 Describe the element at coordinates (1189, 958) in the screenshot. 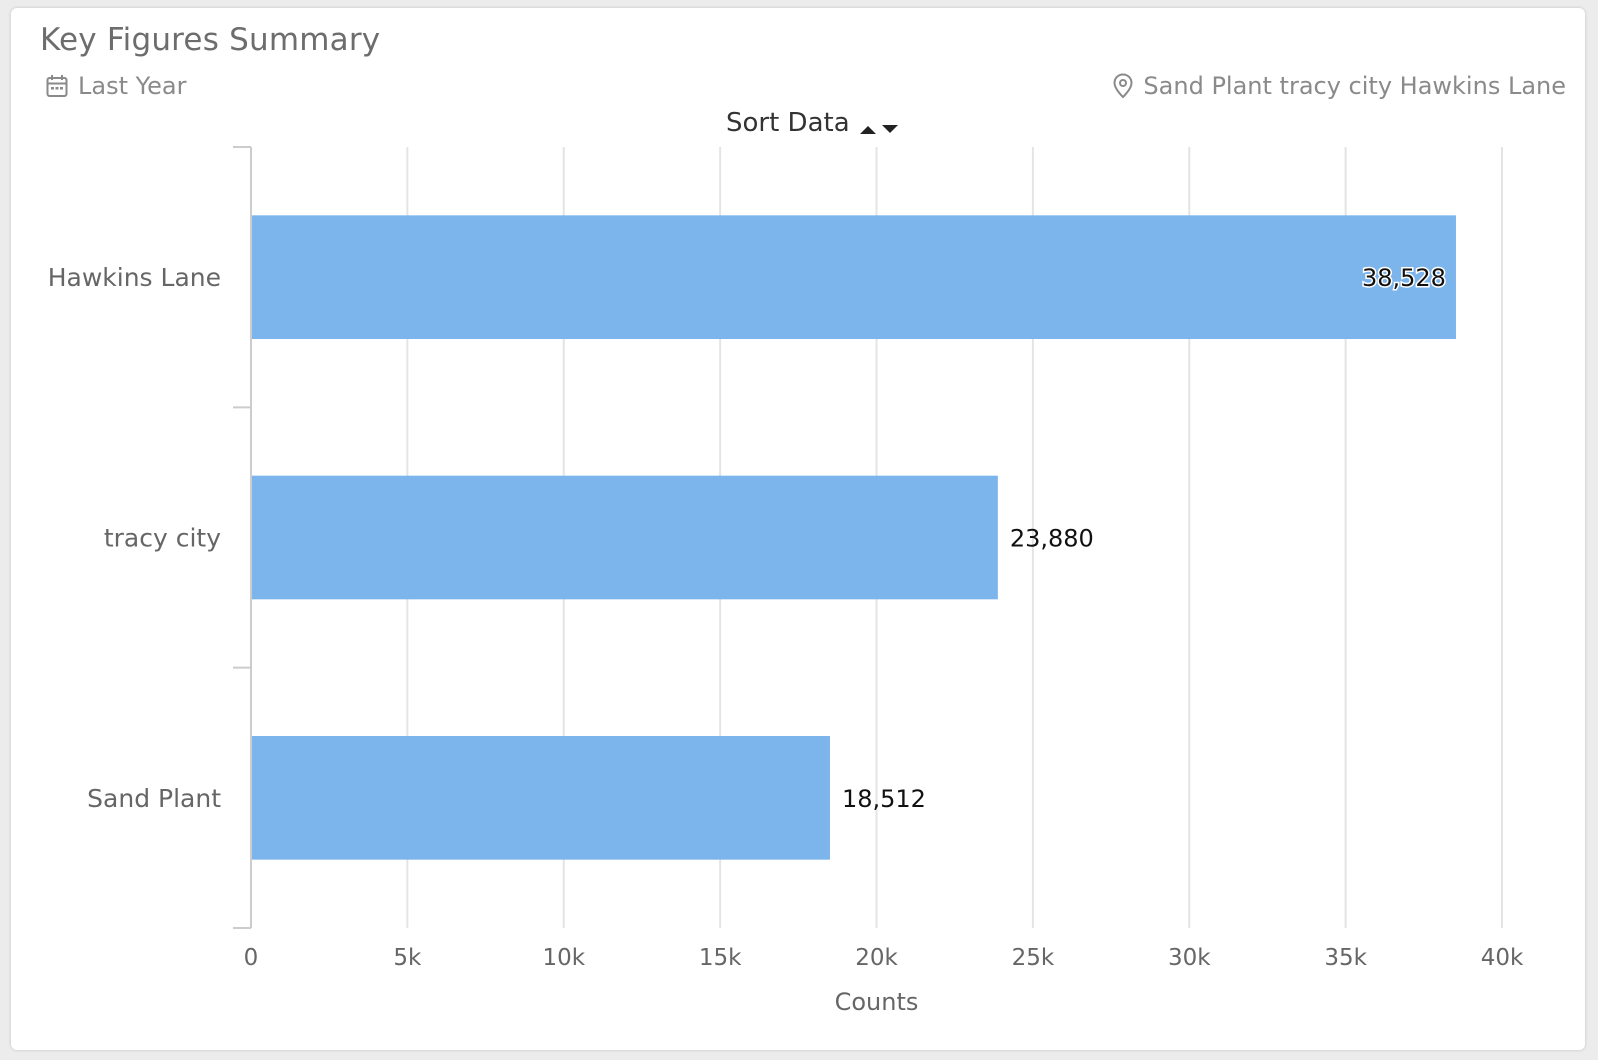

I see `x-tick-label: 30k` at that location.